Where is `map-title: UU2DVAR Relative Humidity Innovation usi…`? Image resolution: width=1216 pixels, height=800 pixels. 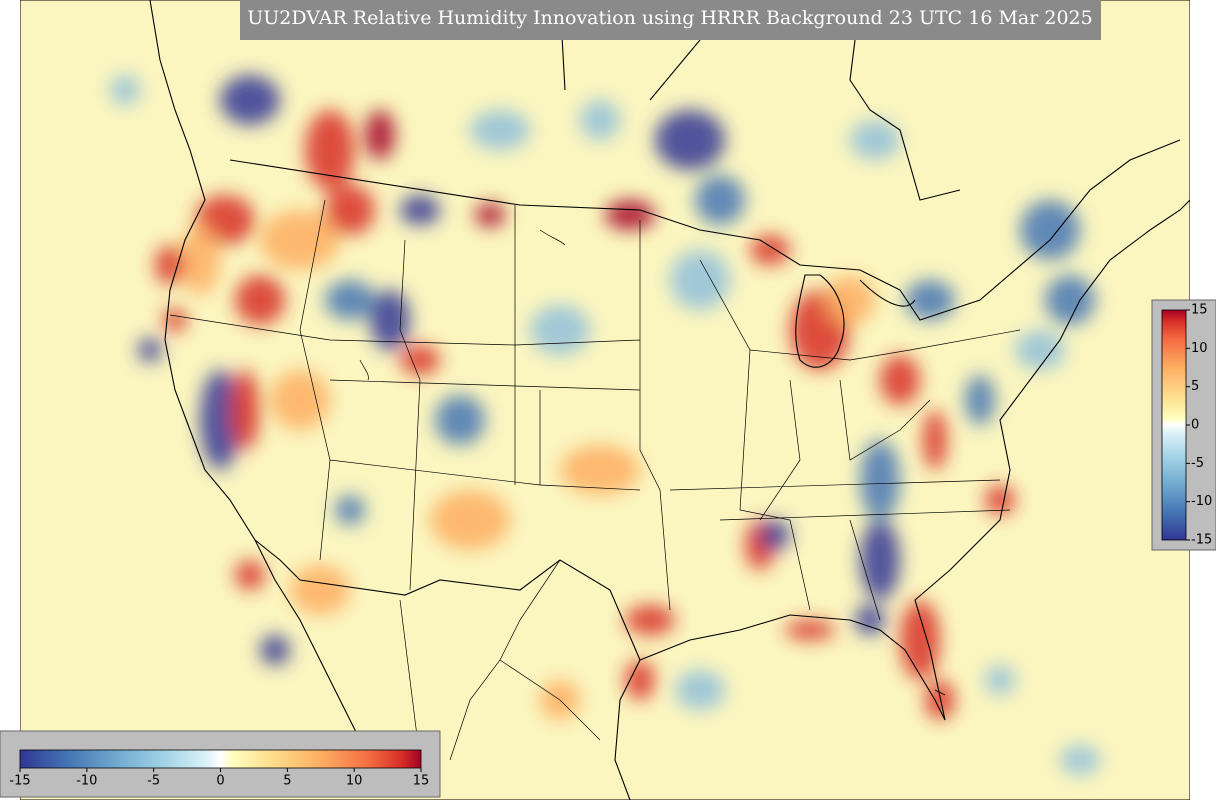
map-title: UU2DVAR Relative Humidity Innovation usi… is located at coordinates (669, 18).